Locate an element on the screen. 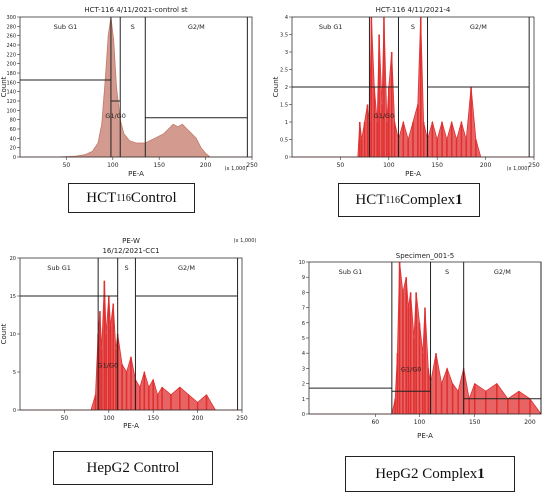 The image size is (550, 502). y-tick-label: 6 is located at coordinates (303, 324).